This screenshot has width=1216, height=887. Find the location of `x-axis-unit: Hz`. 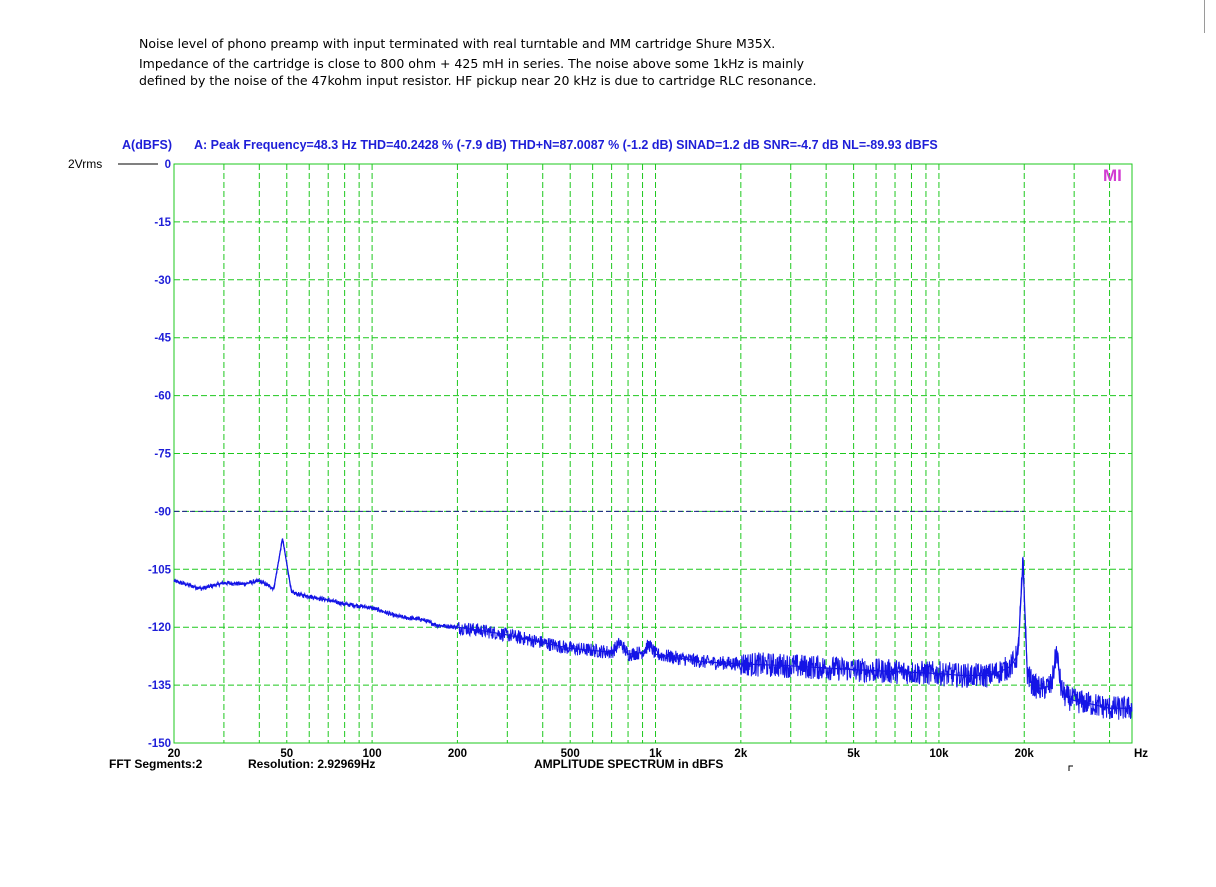

x-axis-unit: Hz is located at coordinates (1141, 754).